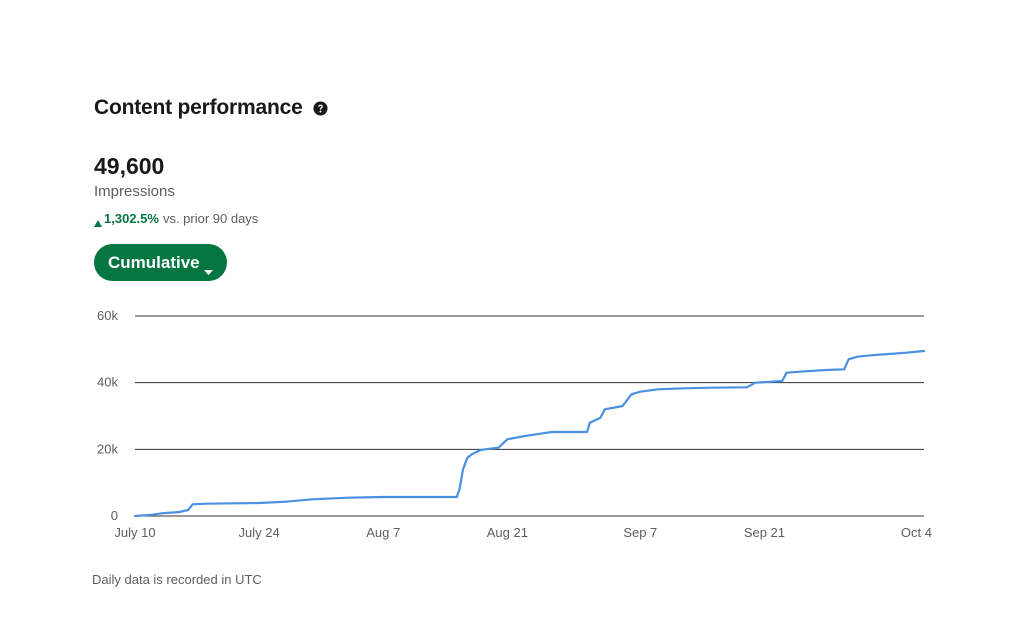 The height and width of the screenshot is (636, 1018). Describe the element at coordinates (131, 218) in the screenshot. I see `change-percent: 1,302.5%` at that location.